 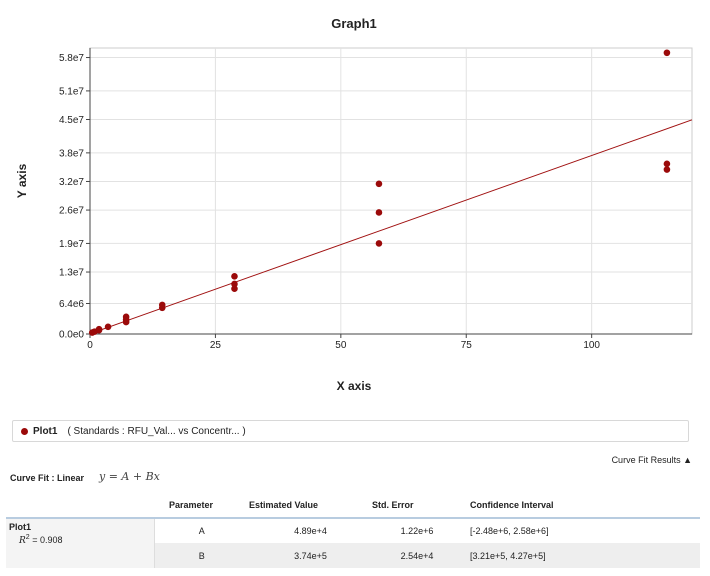 What do you see at coordinates (71, 335) in the screenshot?
I see `y-tick-label: 0.0e0` at bounding box center [71, 335].